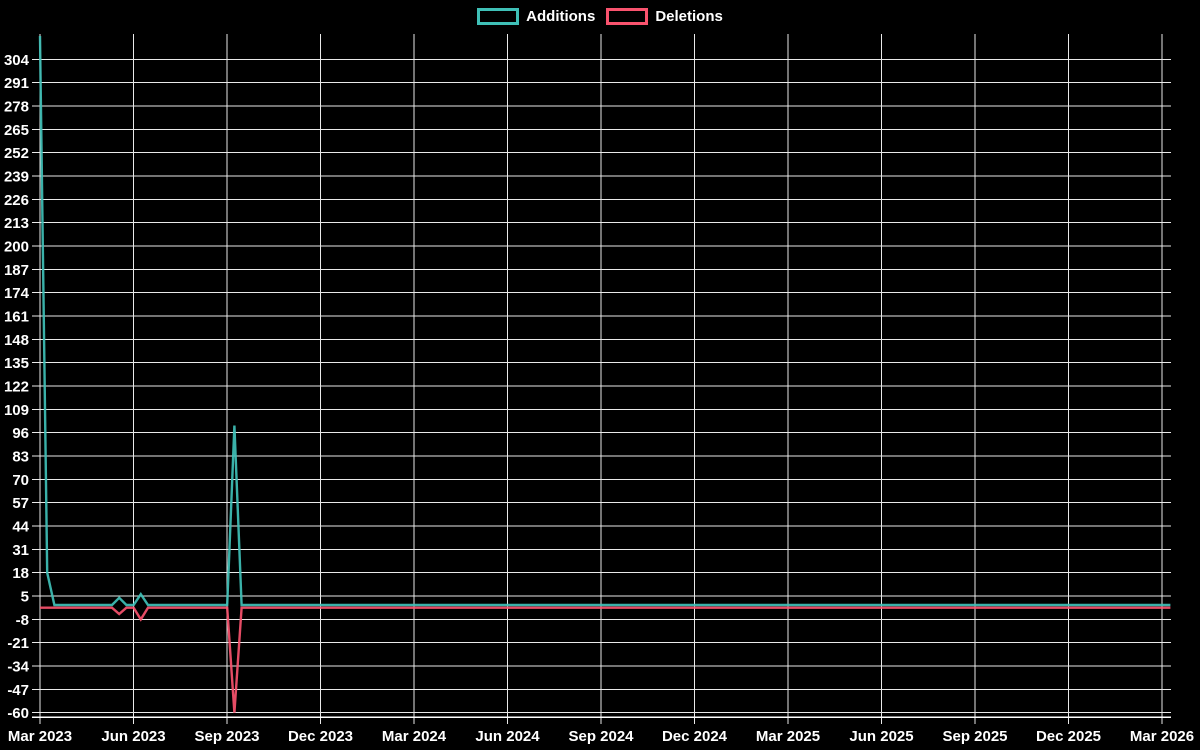 This screenshot has width=1200, height=750. Describe the element at coordinates (25, 597) in the screenshot. I see `y-tick-label: 5` at that location.